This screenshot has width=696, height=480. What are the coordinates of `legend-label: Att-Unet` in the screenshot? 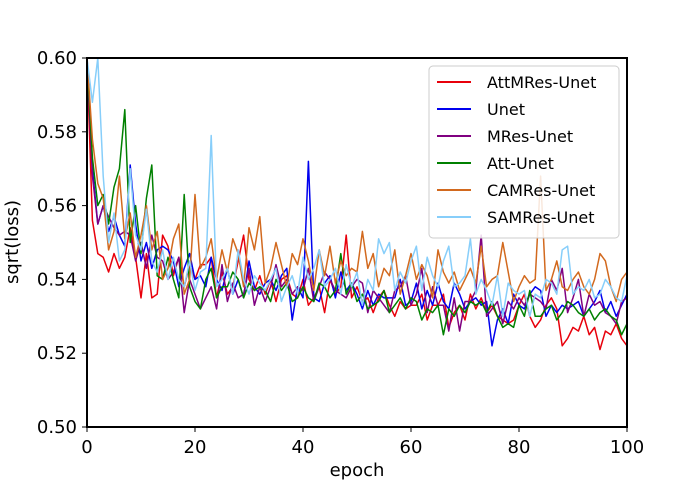 It's located at (520, 163).